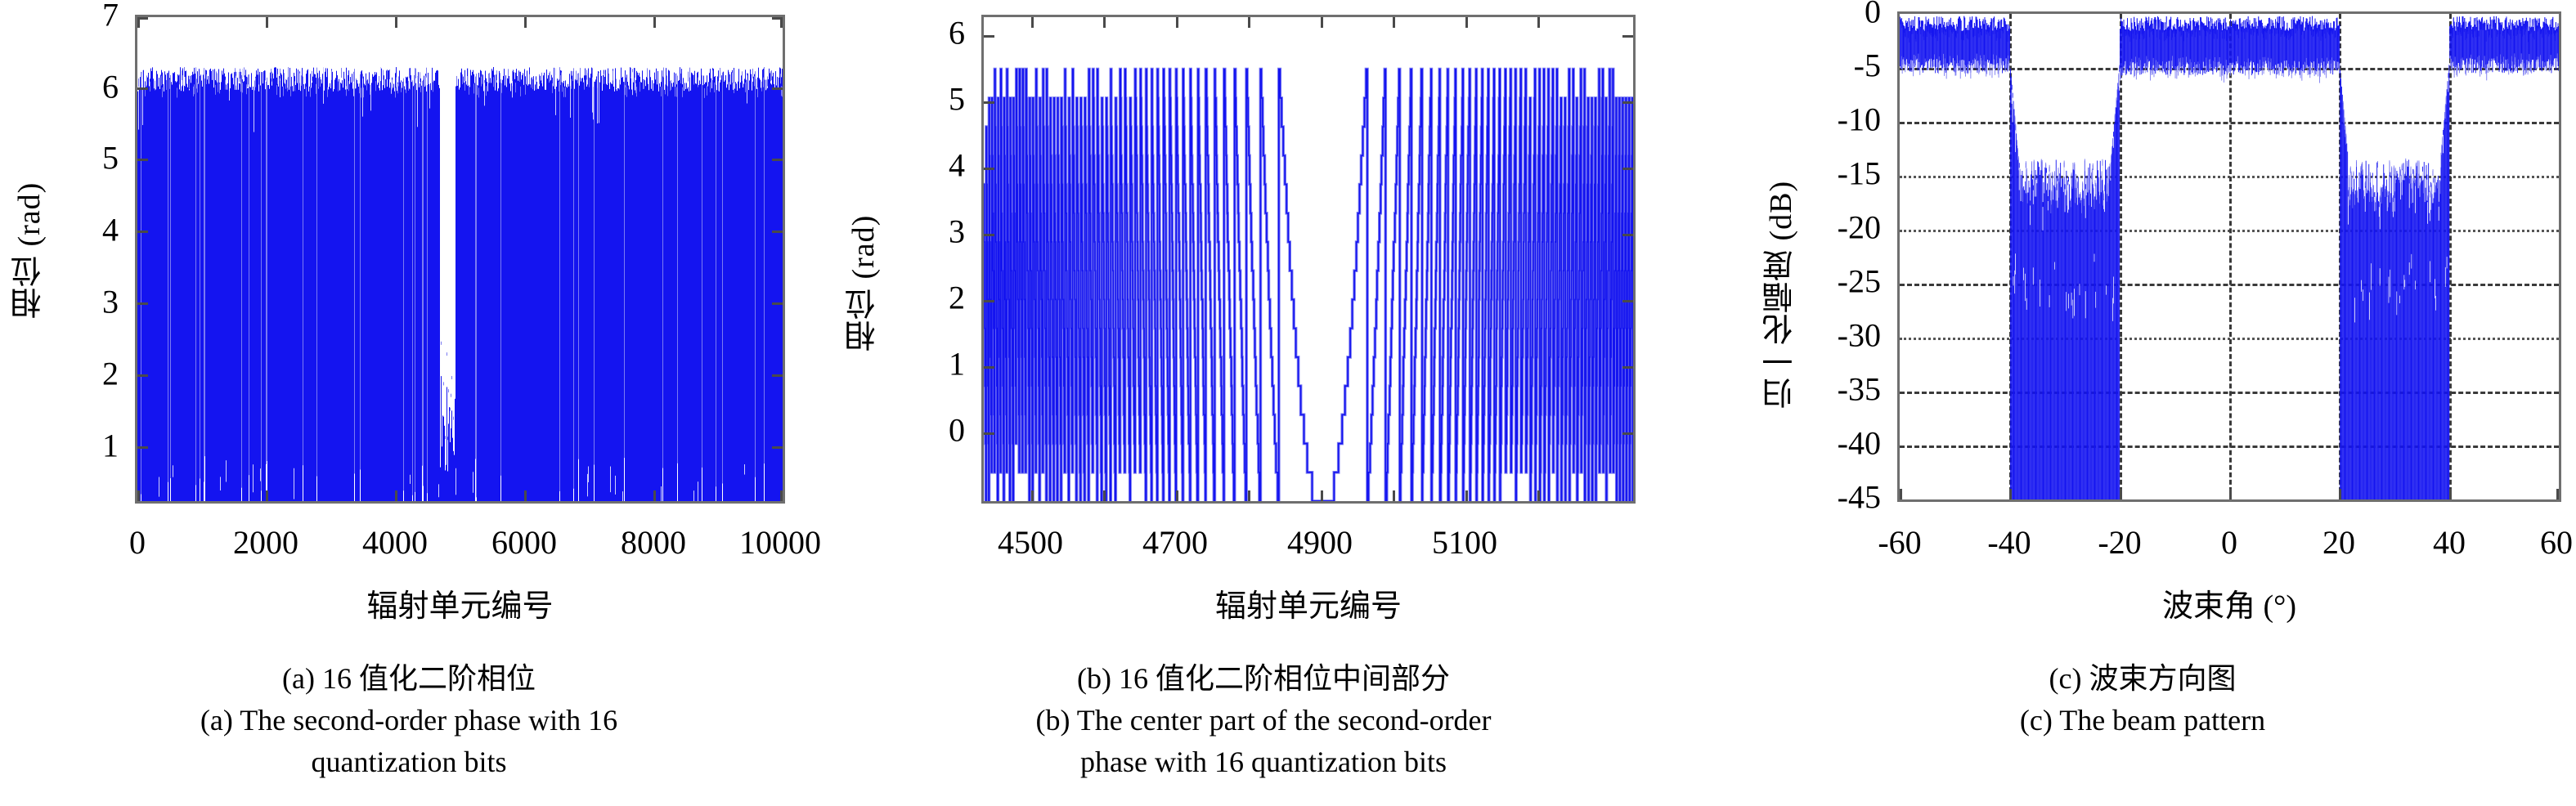  Describe the element at coordinates (1873, 15) in the screenshot. I see `y-tick-c-0: 0` at that location.